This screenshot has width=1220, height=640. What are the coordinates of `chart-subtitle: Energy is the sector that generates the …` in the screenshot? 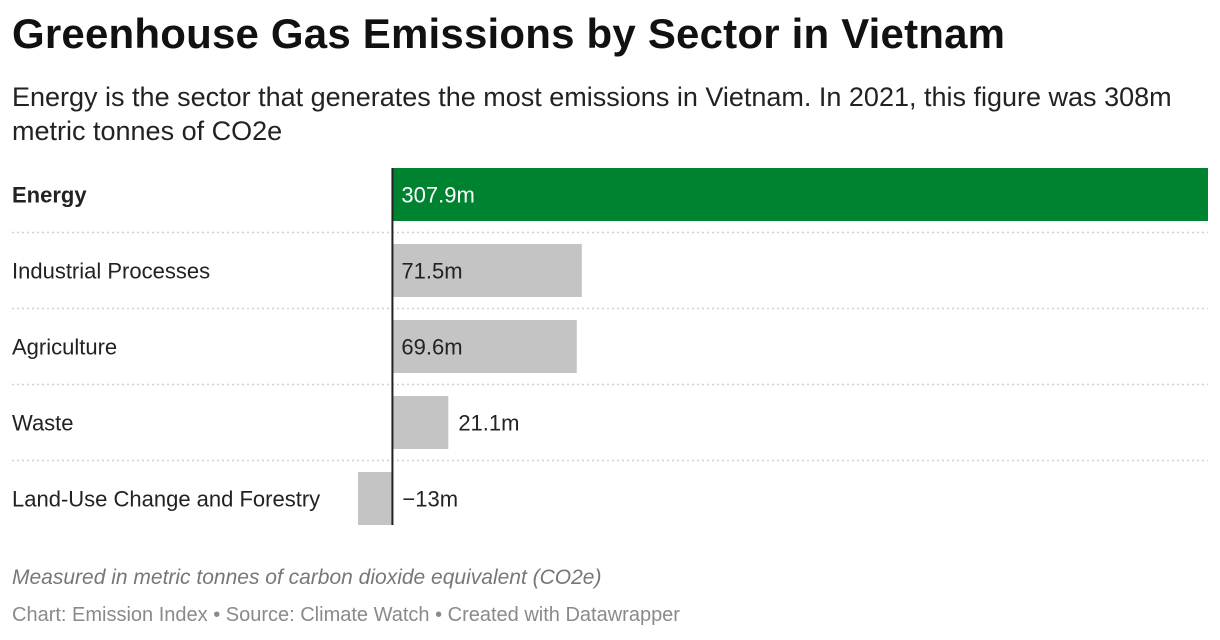 It's located at (592, 114).